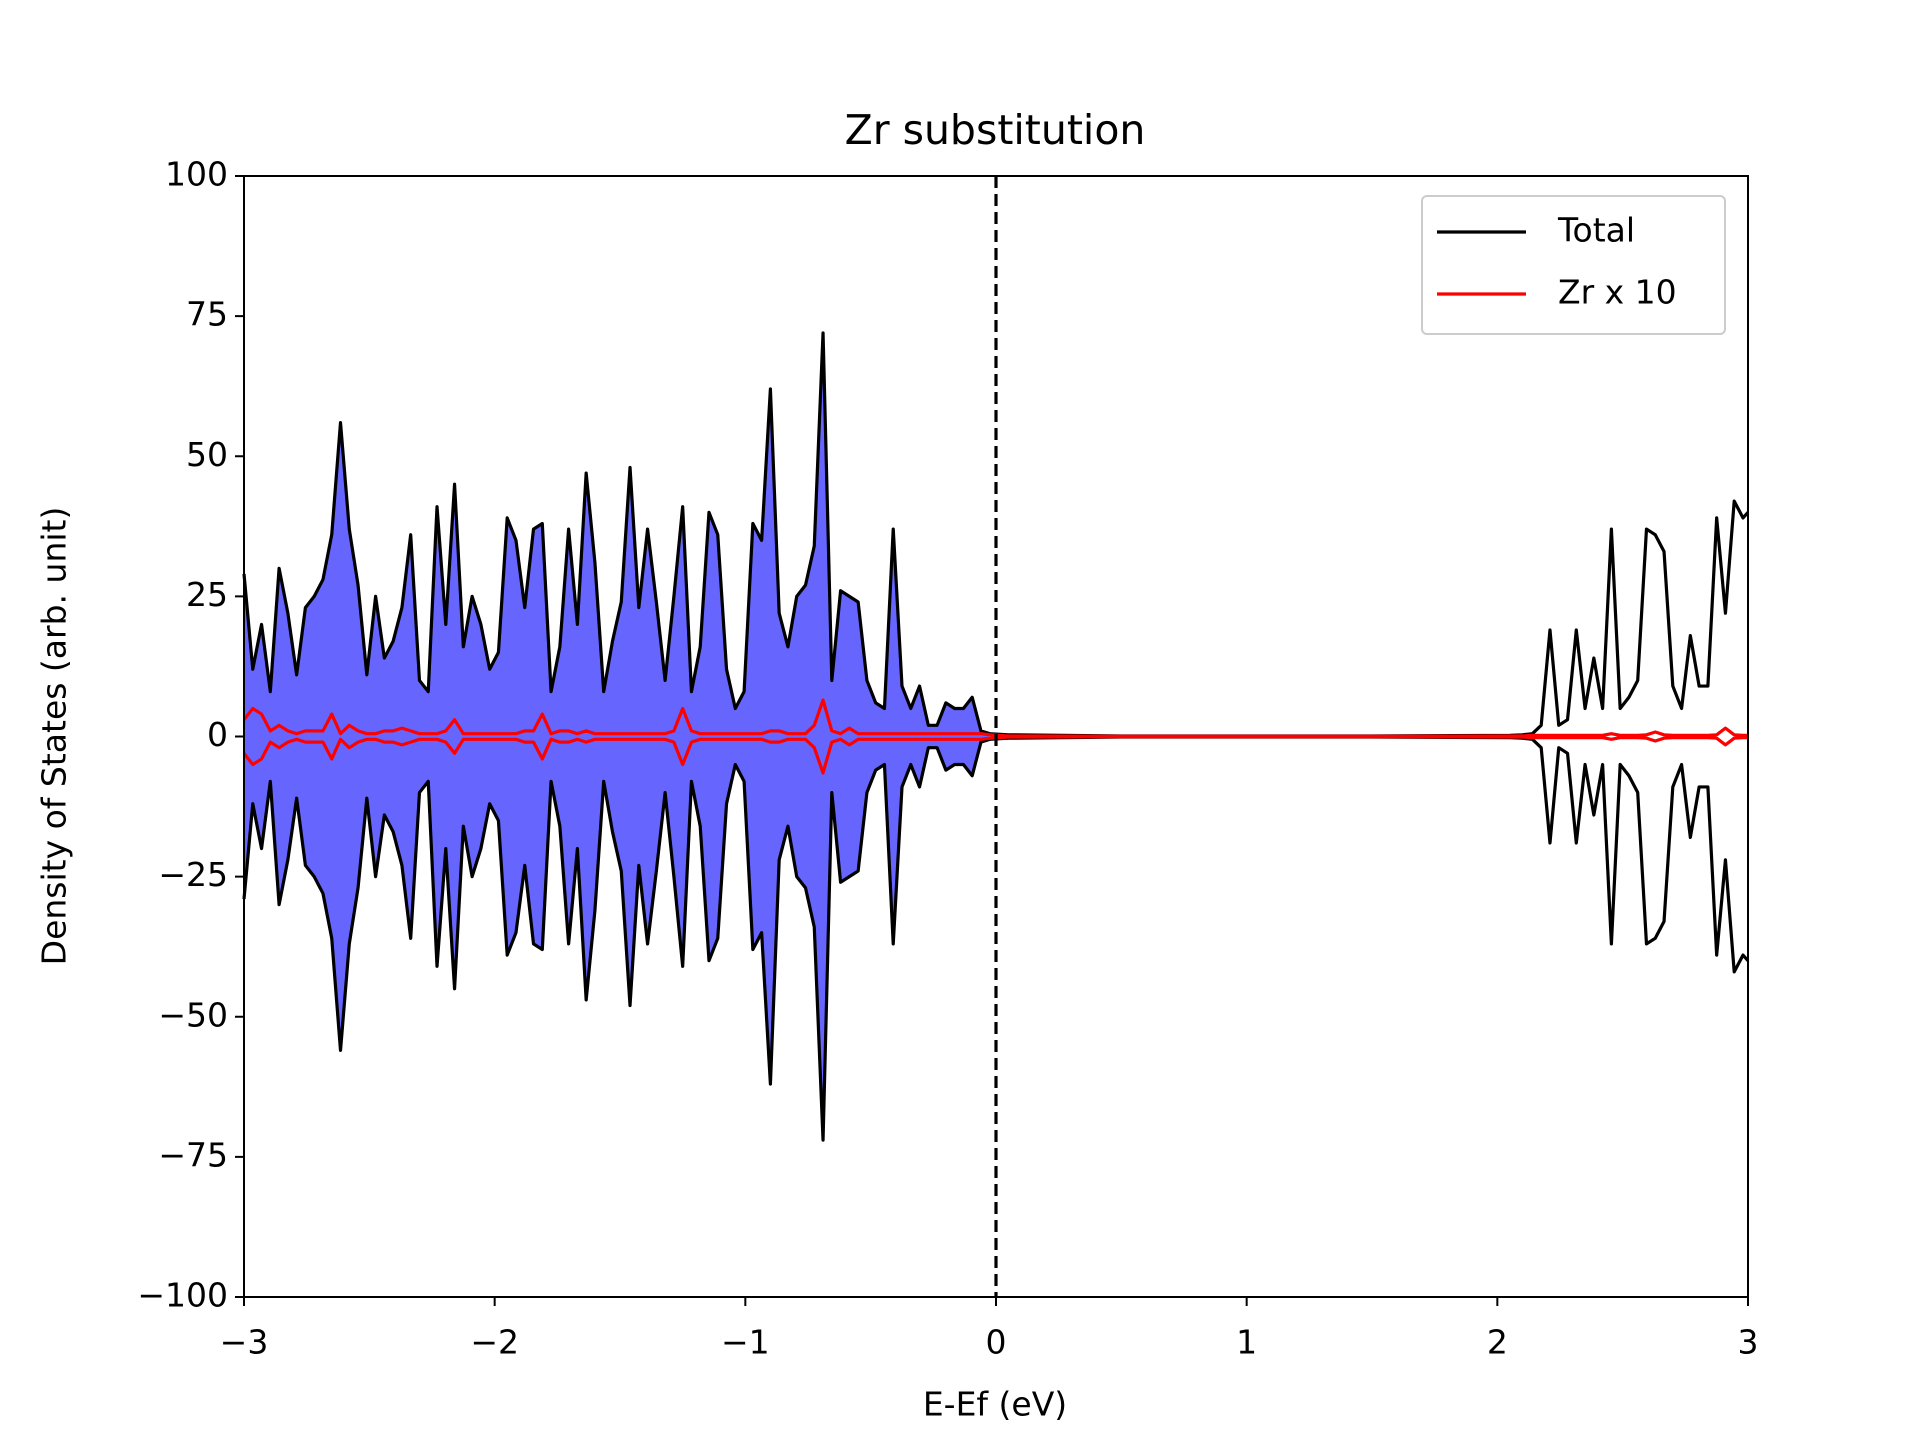 The image size is (1920, 1440). I want to click on y-tick-label: 25, so click(207, 594).